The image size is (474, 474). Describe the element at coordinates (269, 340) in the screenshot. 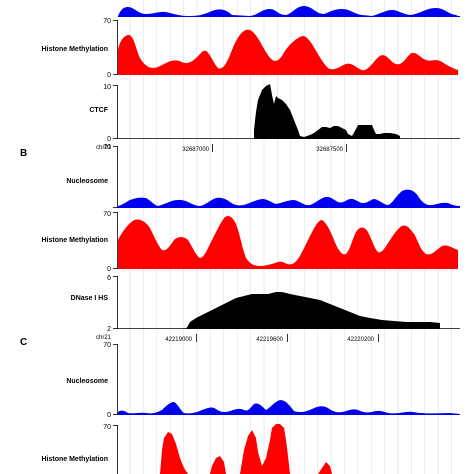

I see `panel-c-coord-2: 42219600` at that location.